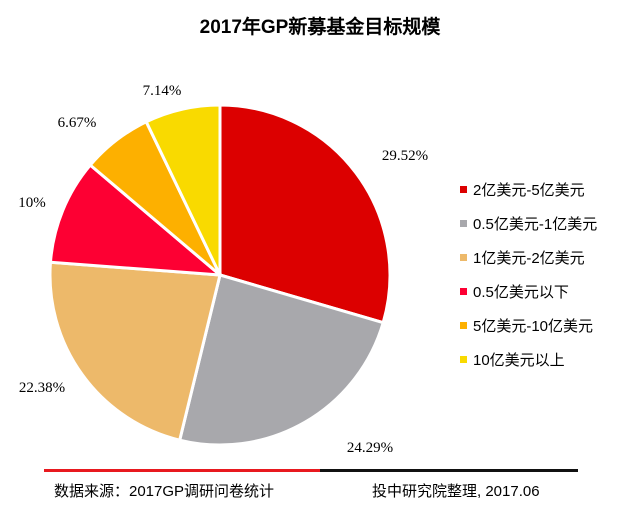 This screenshot has width=640, height=510. Describe the element at coordinates (521, 292) in the screenshot. I see `legend-label: 0.5亿美元以下` at that location.